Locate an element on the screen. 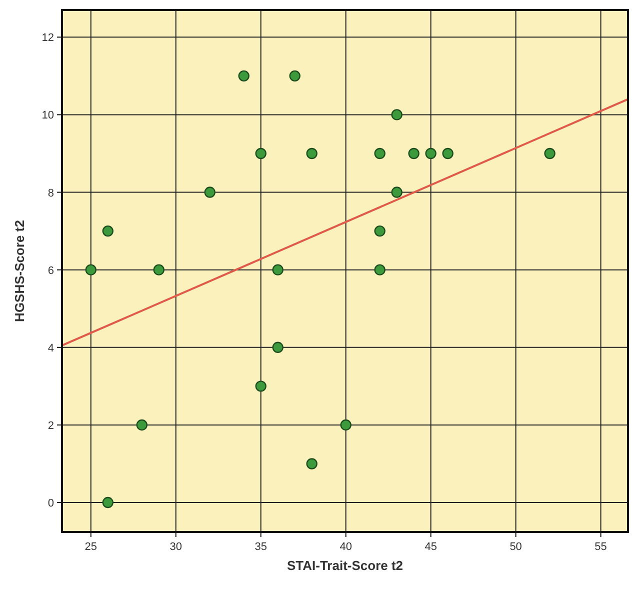  y-tick-label: 4 is located at coordinates (51, 348).